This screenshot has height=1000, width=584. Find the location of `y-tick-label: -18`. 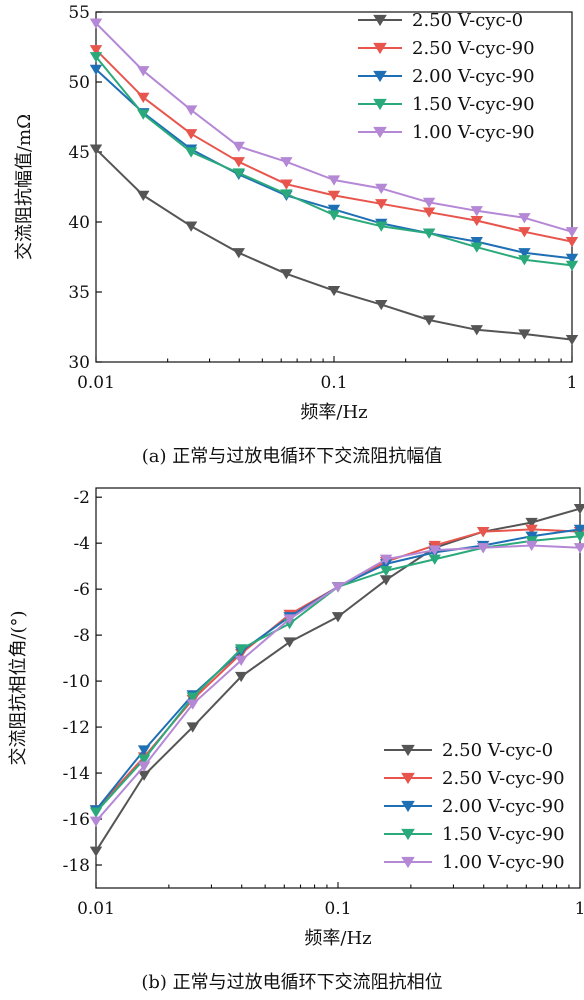

y-tick-label: -18 is located at coordinates (76, 866).